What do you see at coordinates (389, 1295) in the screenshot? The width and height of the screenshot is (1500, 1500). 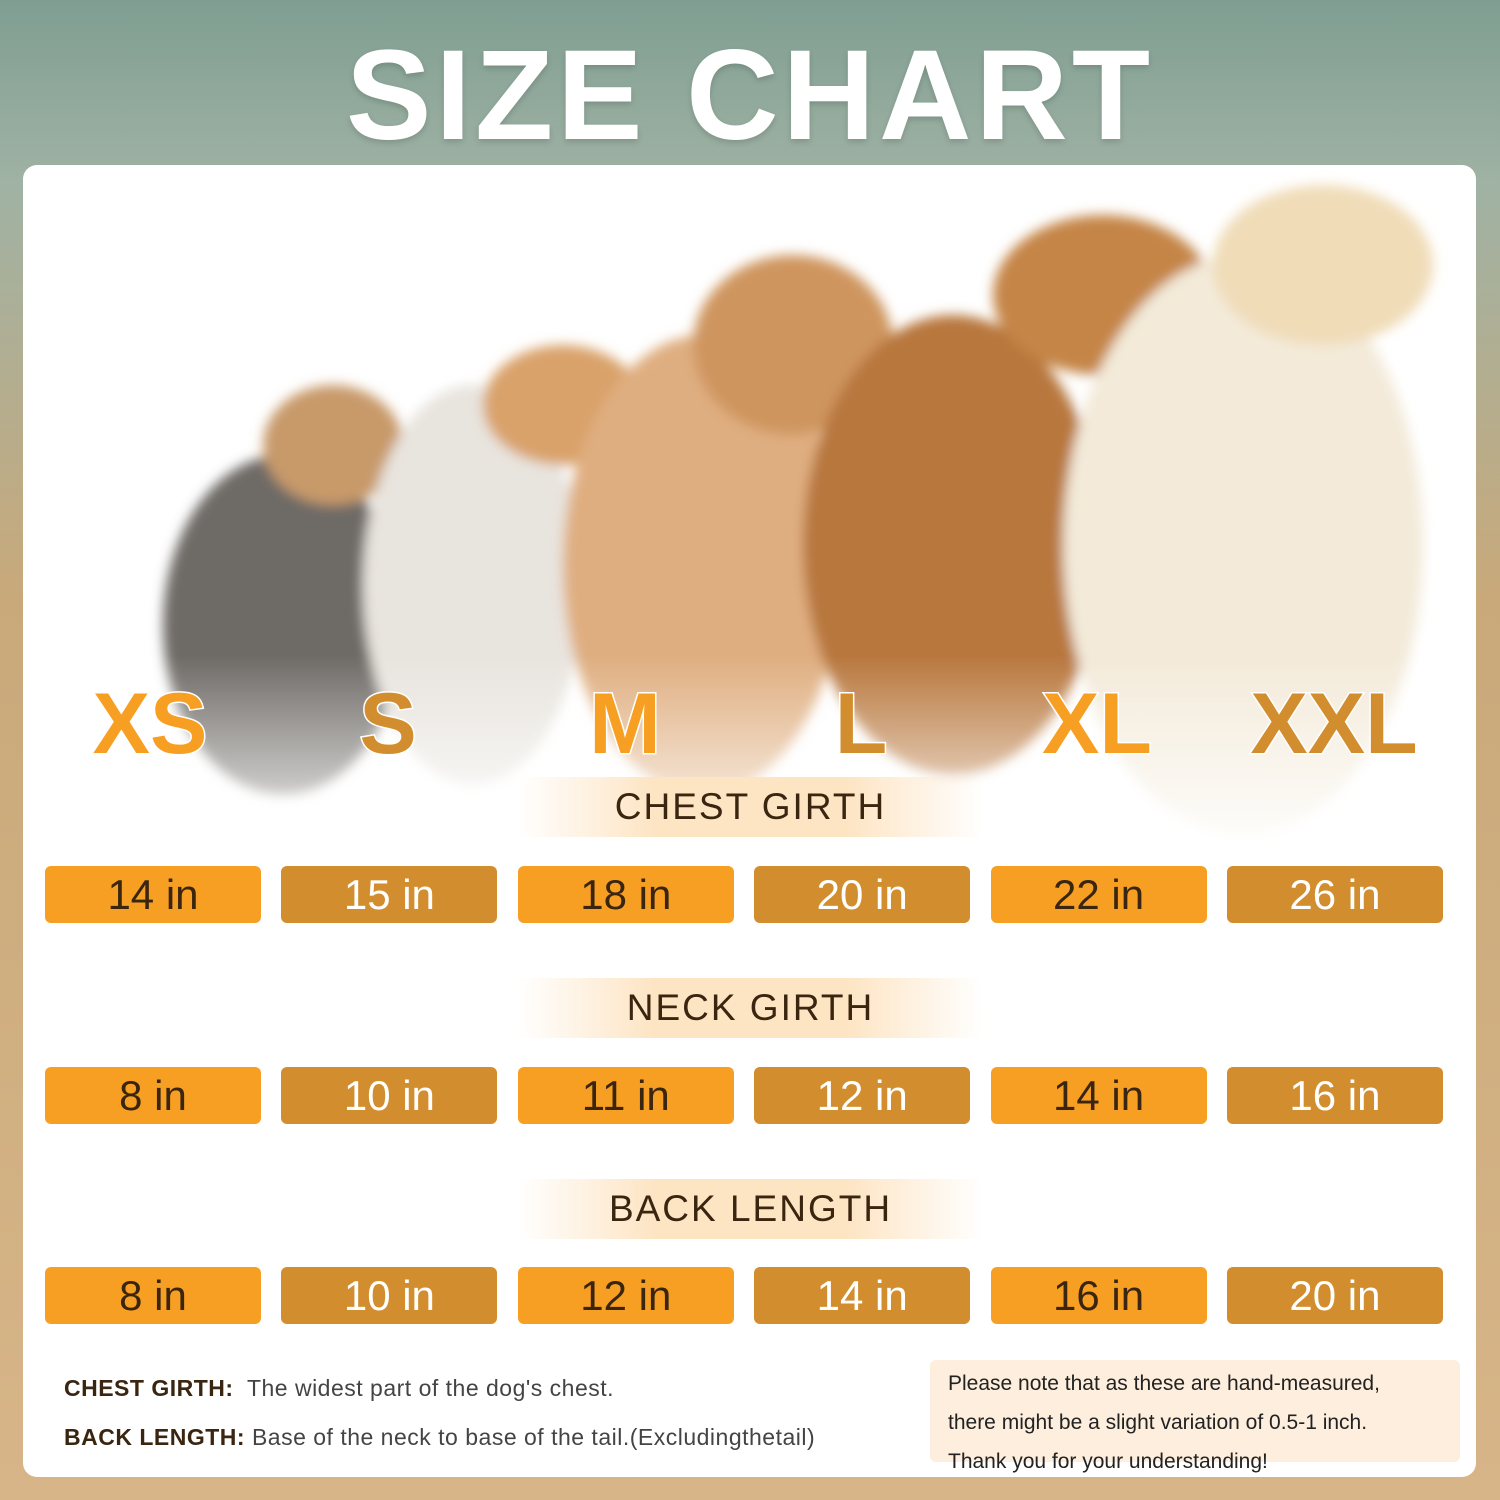 I see `back-value: 10 in` at bounding box center [389, 1295].